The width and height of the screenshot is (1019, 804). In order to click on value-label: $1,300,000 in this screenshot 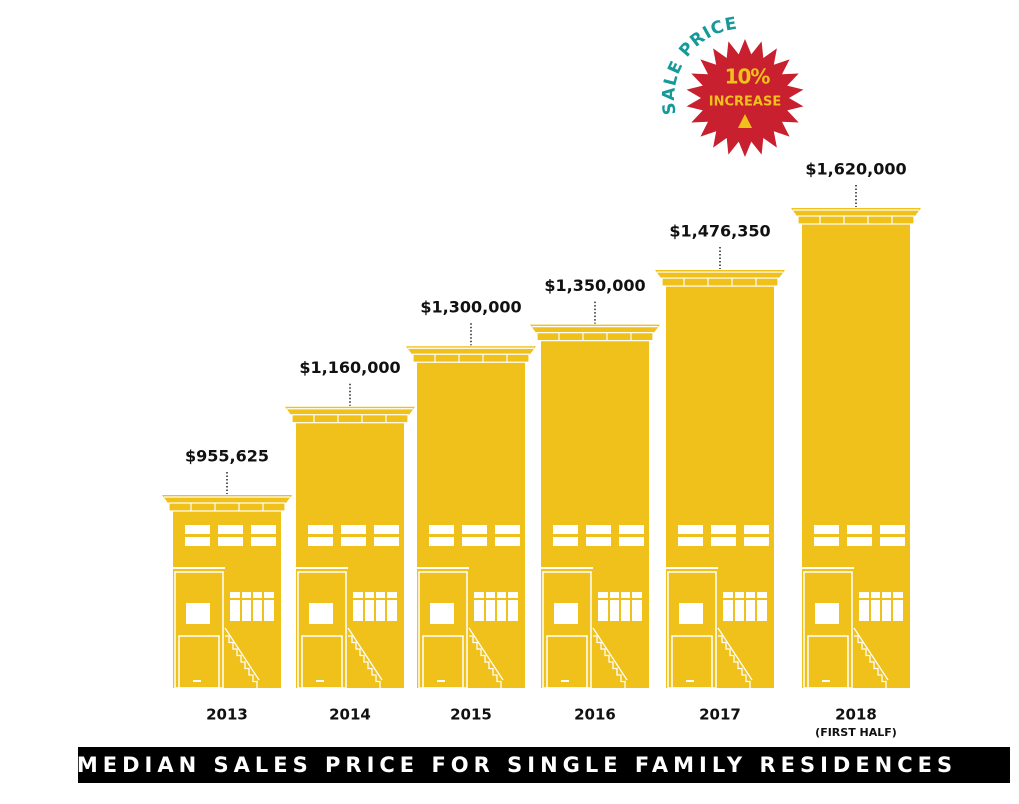, I will do `click(470, 307)`.